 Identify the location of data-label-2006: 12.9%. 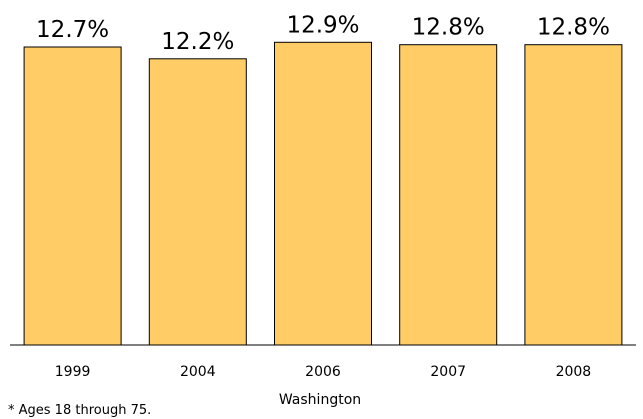
(322, 25).